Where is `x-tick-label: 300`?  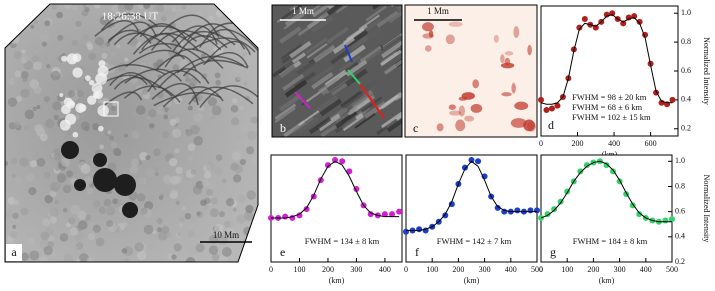 x-tick-label: 300 is located at coordinates (356, 269).